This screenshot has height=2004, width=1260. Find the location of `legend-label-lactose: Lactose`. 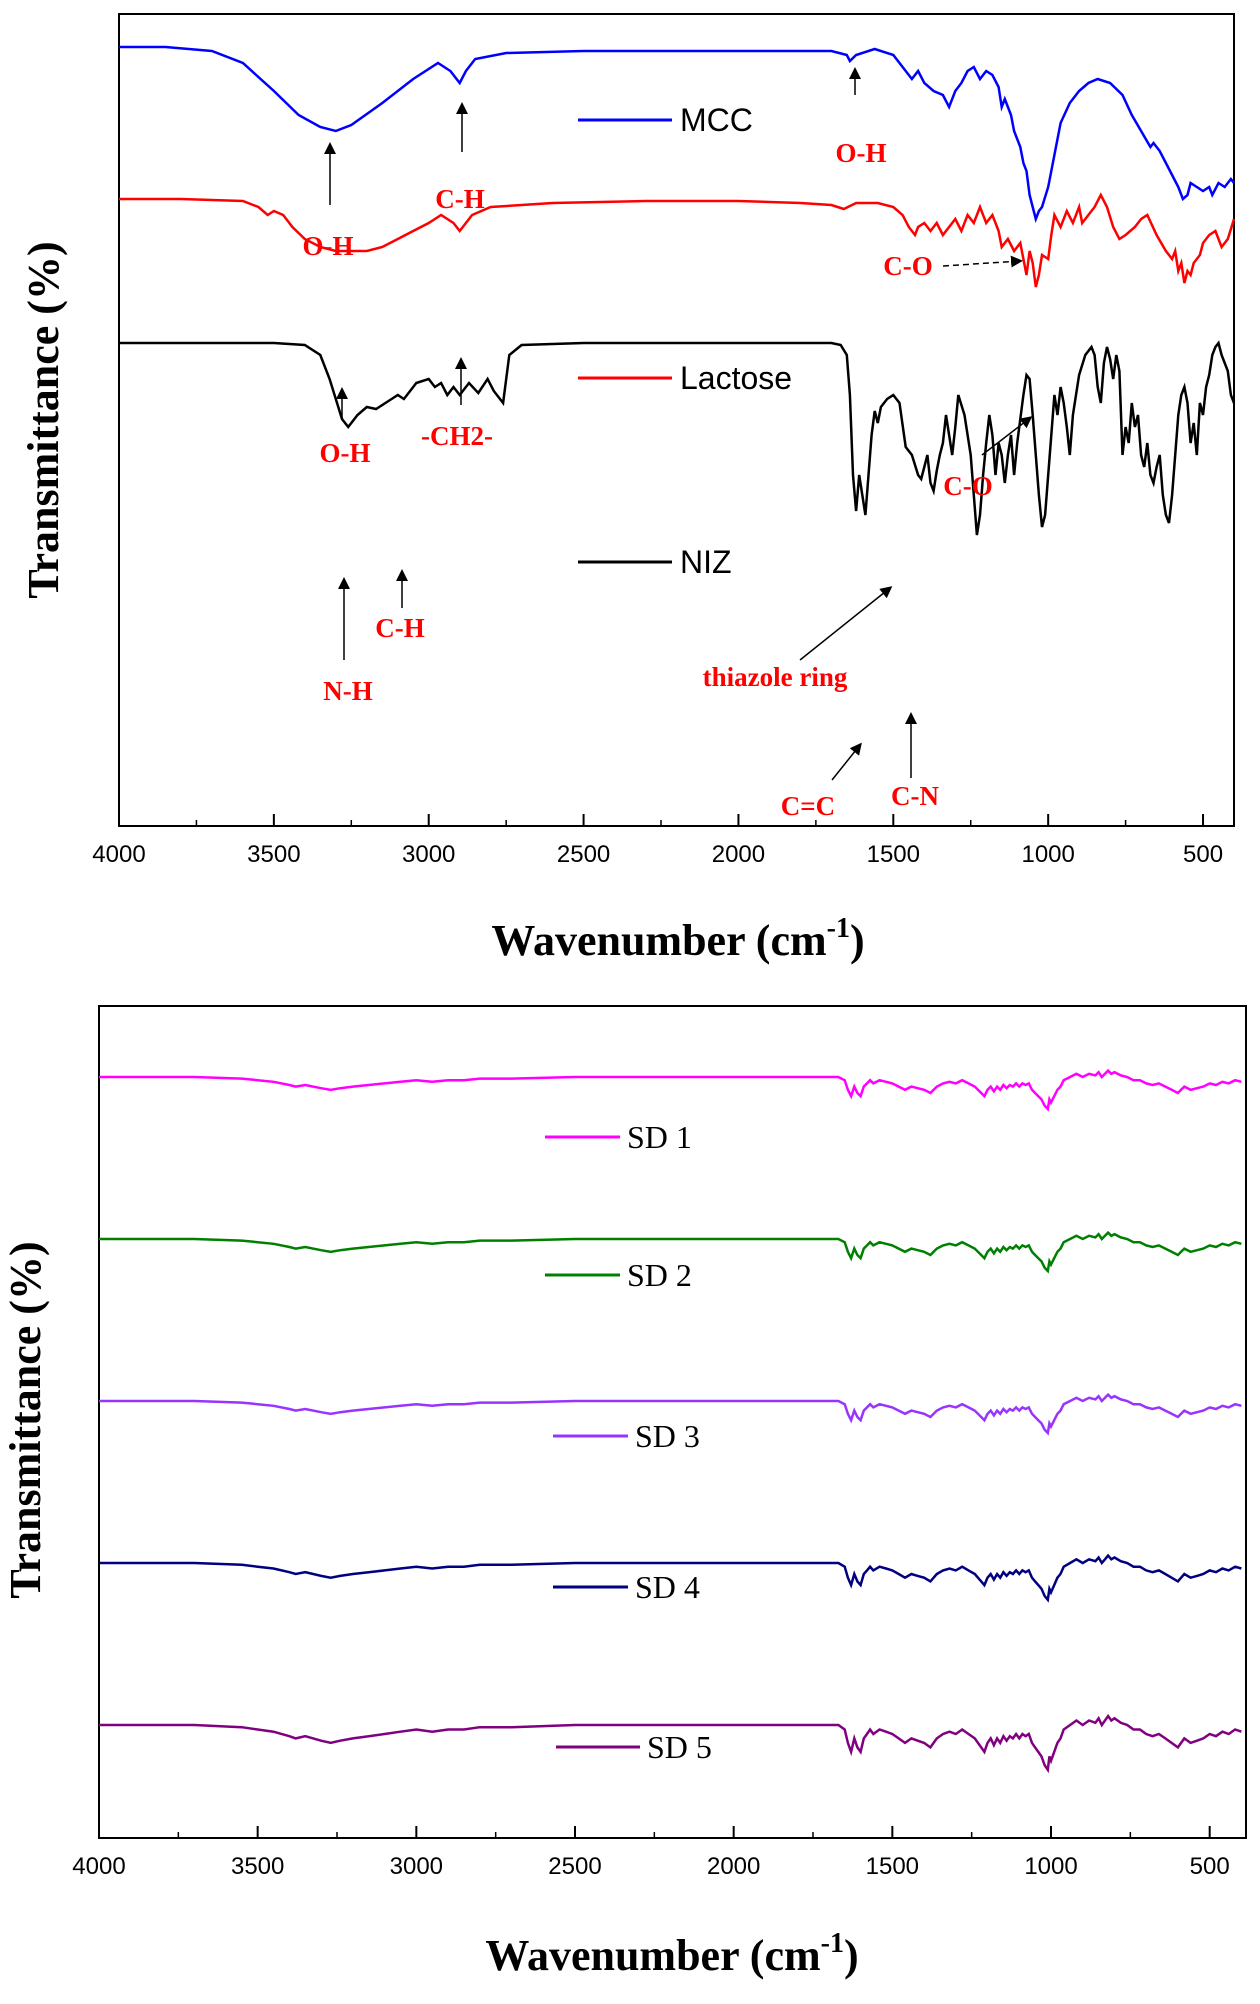

legend-label-lactose: Lactose is located at coordinates (736, 378).